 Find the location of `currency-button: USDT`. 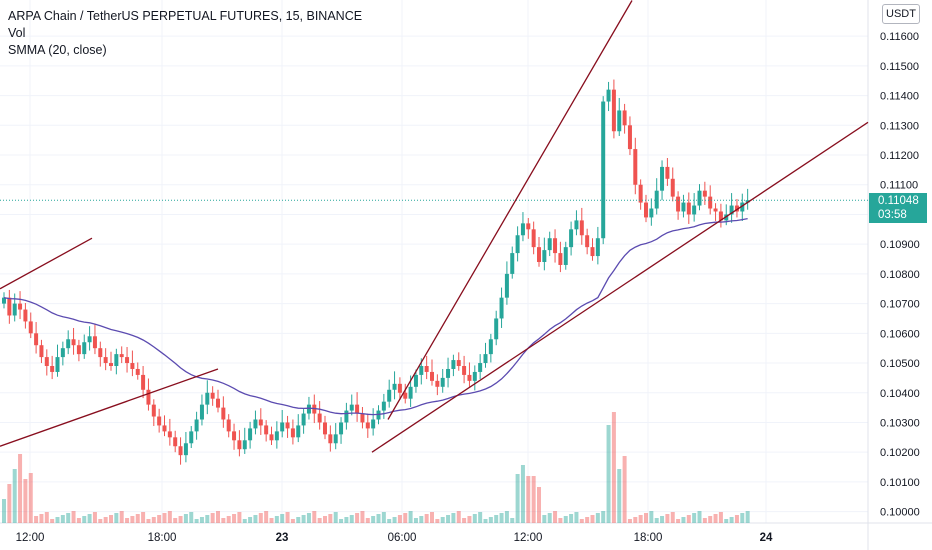

currency-button: USDT is located at coordinates (901, 14).